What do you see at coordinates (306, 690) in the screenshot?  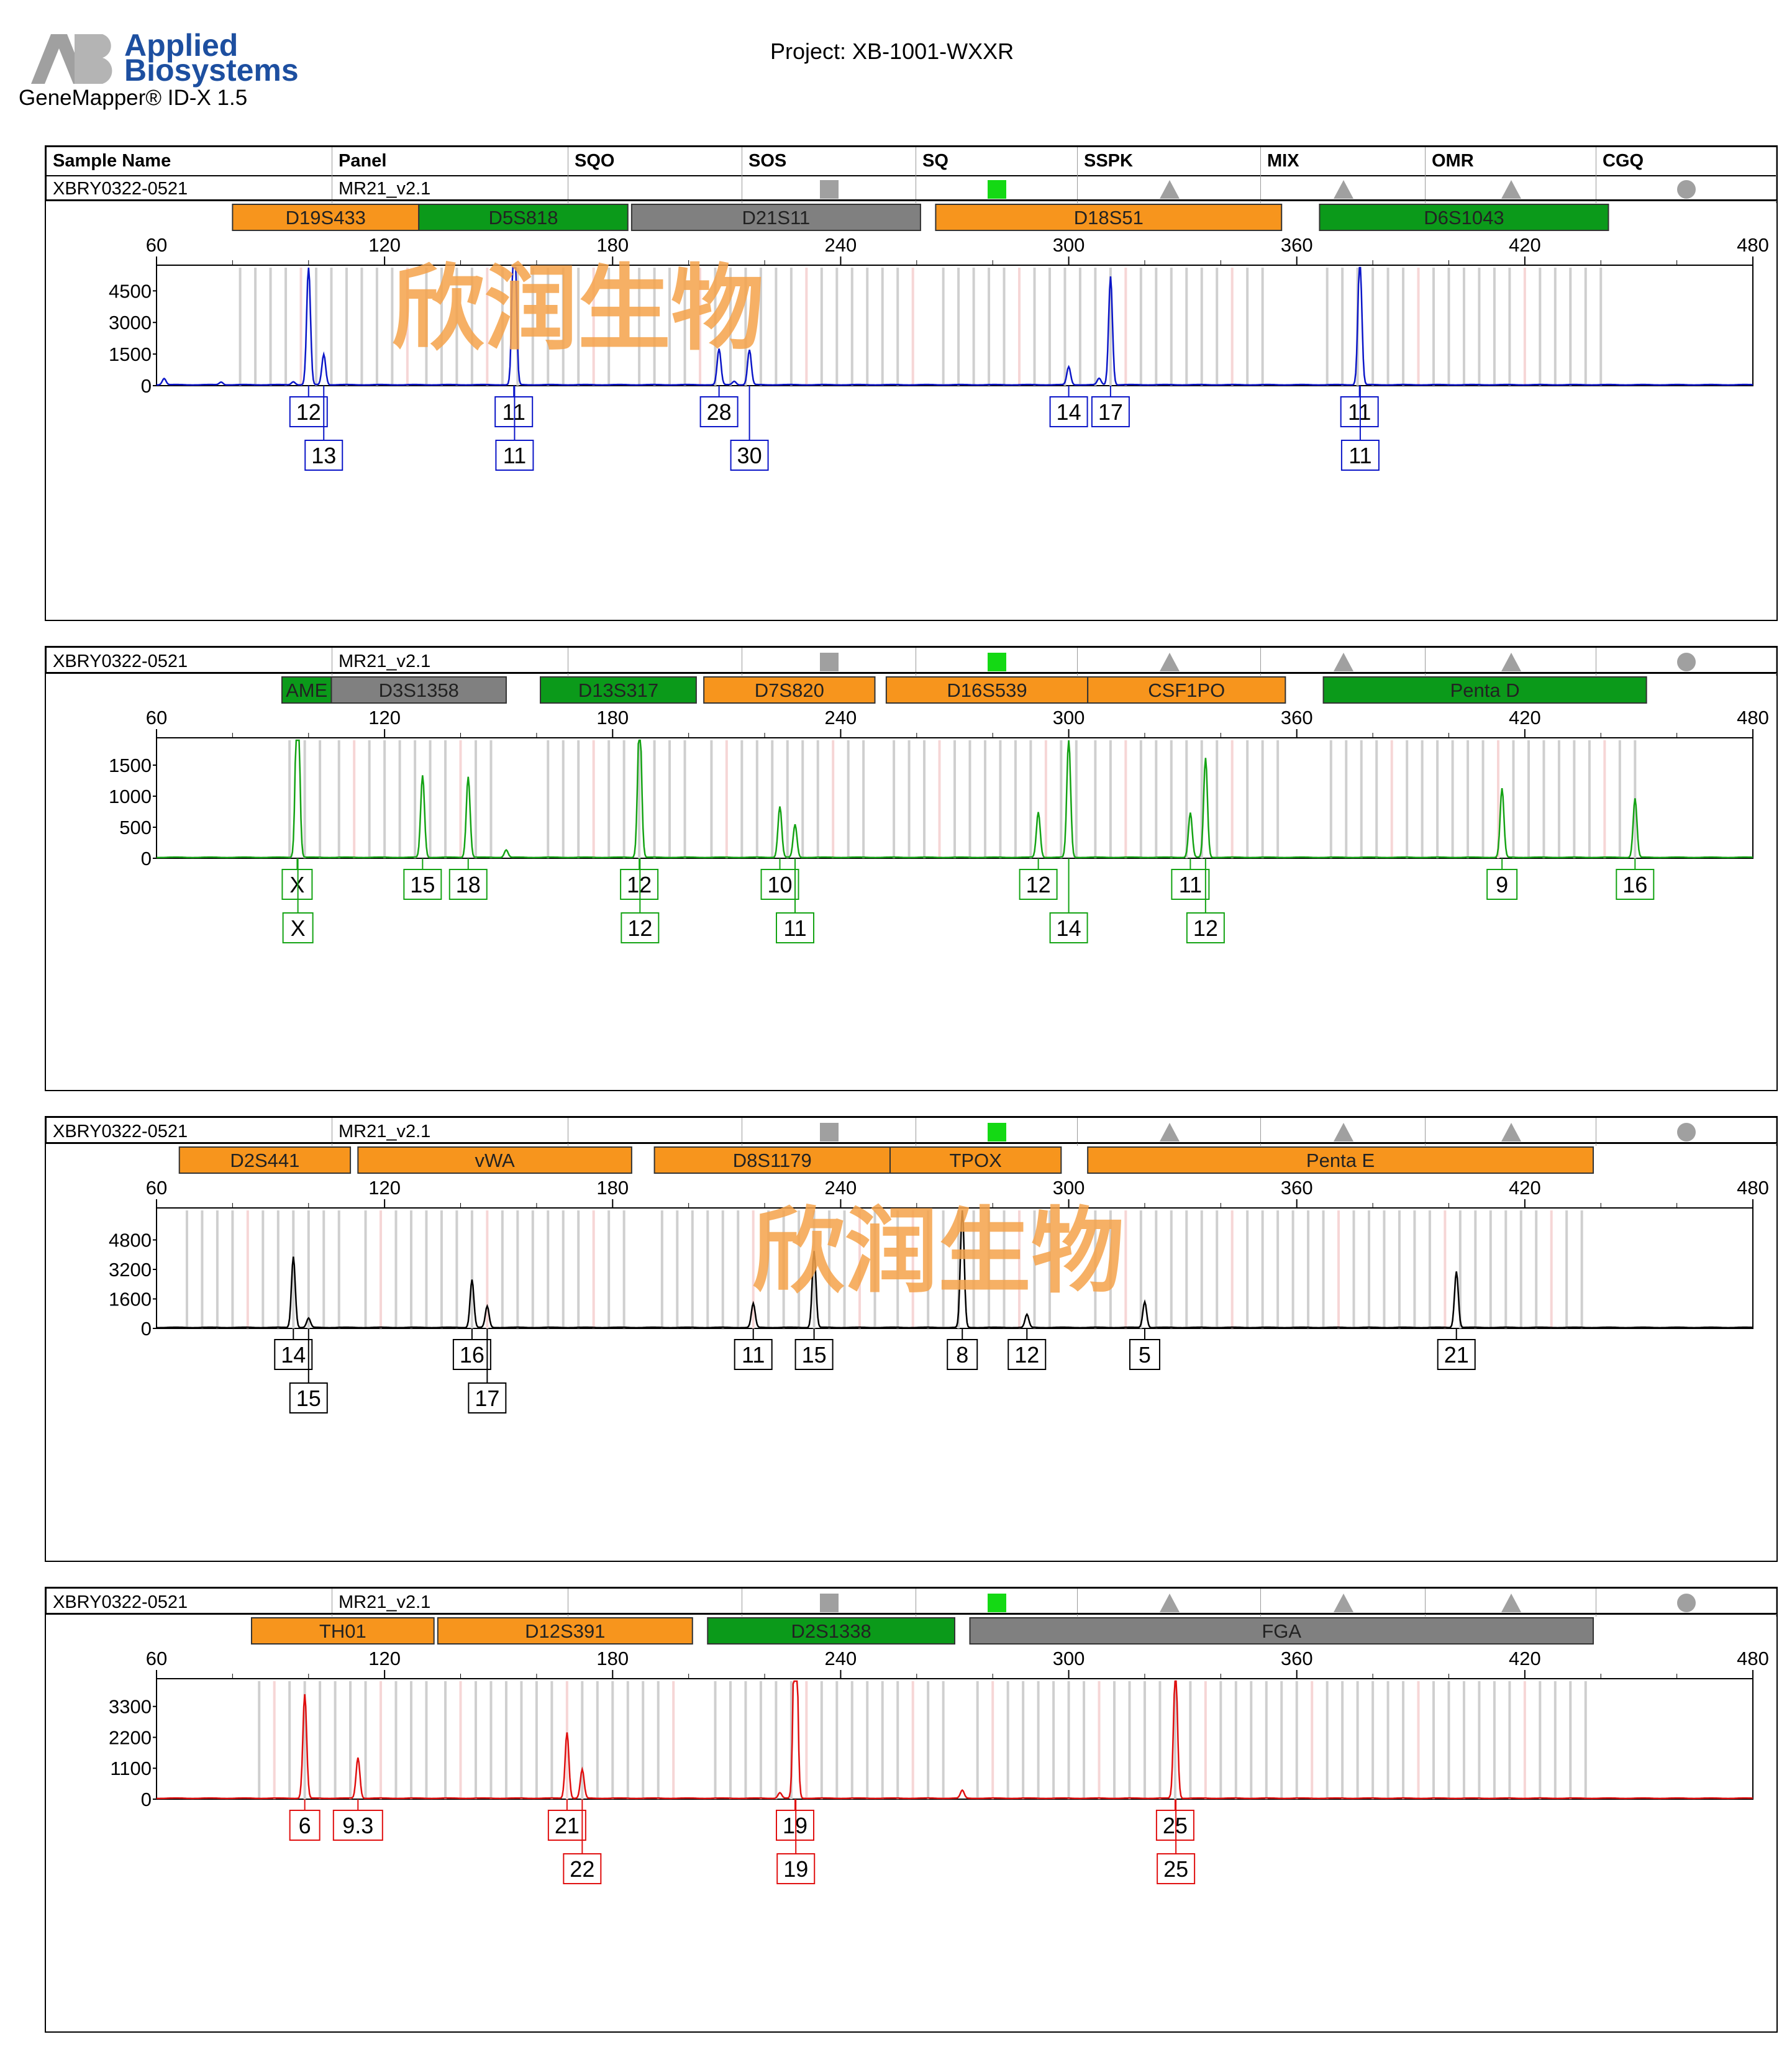 I see `marker-bin-ame: AME` at bounding box center [306, 690].